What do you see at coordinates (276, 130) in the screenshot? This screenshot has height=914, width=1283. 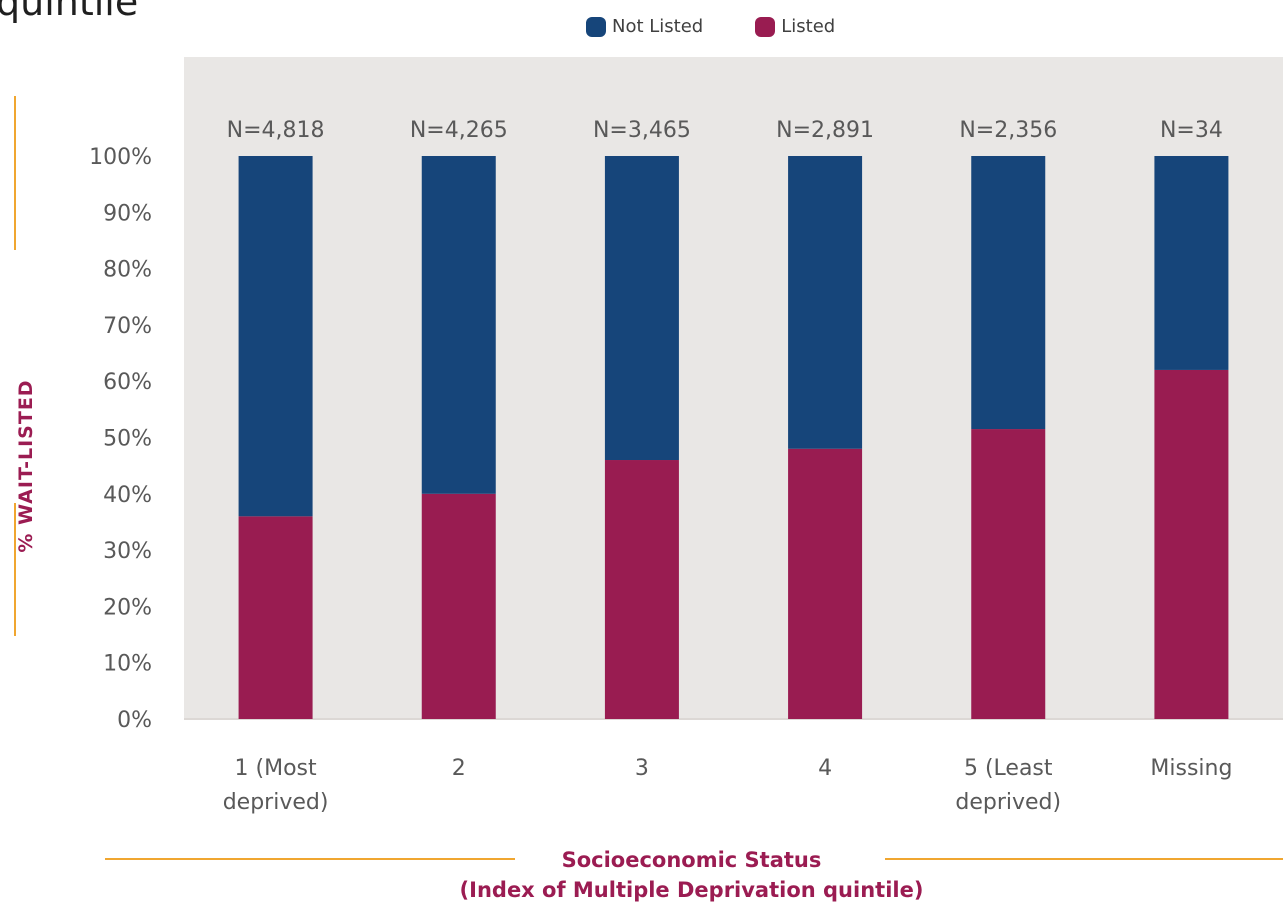 I see `n-label: N=4,818` at bounding box center [276, 130].